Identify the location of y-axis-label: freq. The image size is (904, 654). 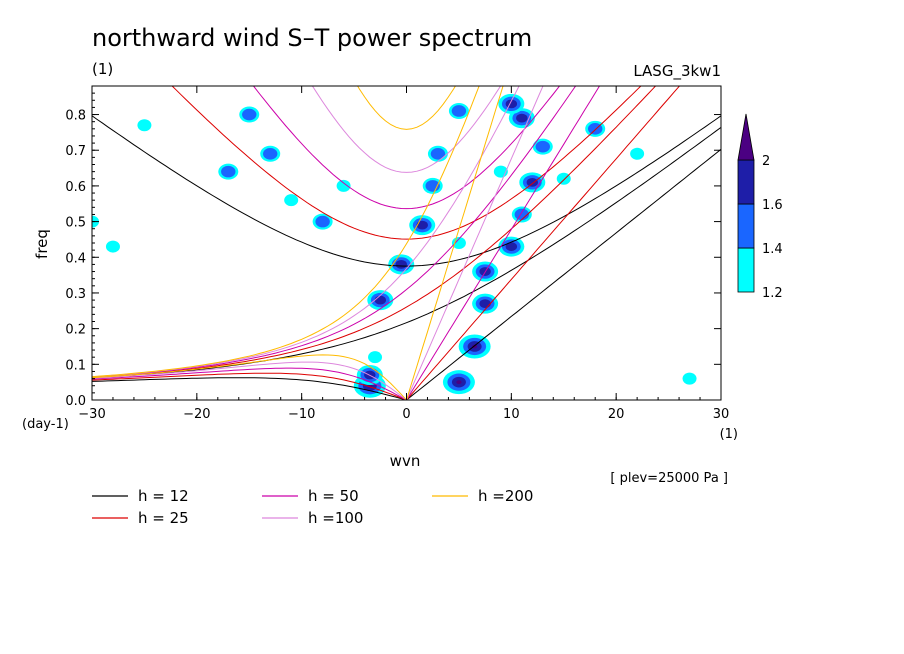
(42, 244).